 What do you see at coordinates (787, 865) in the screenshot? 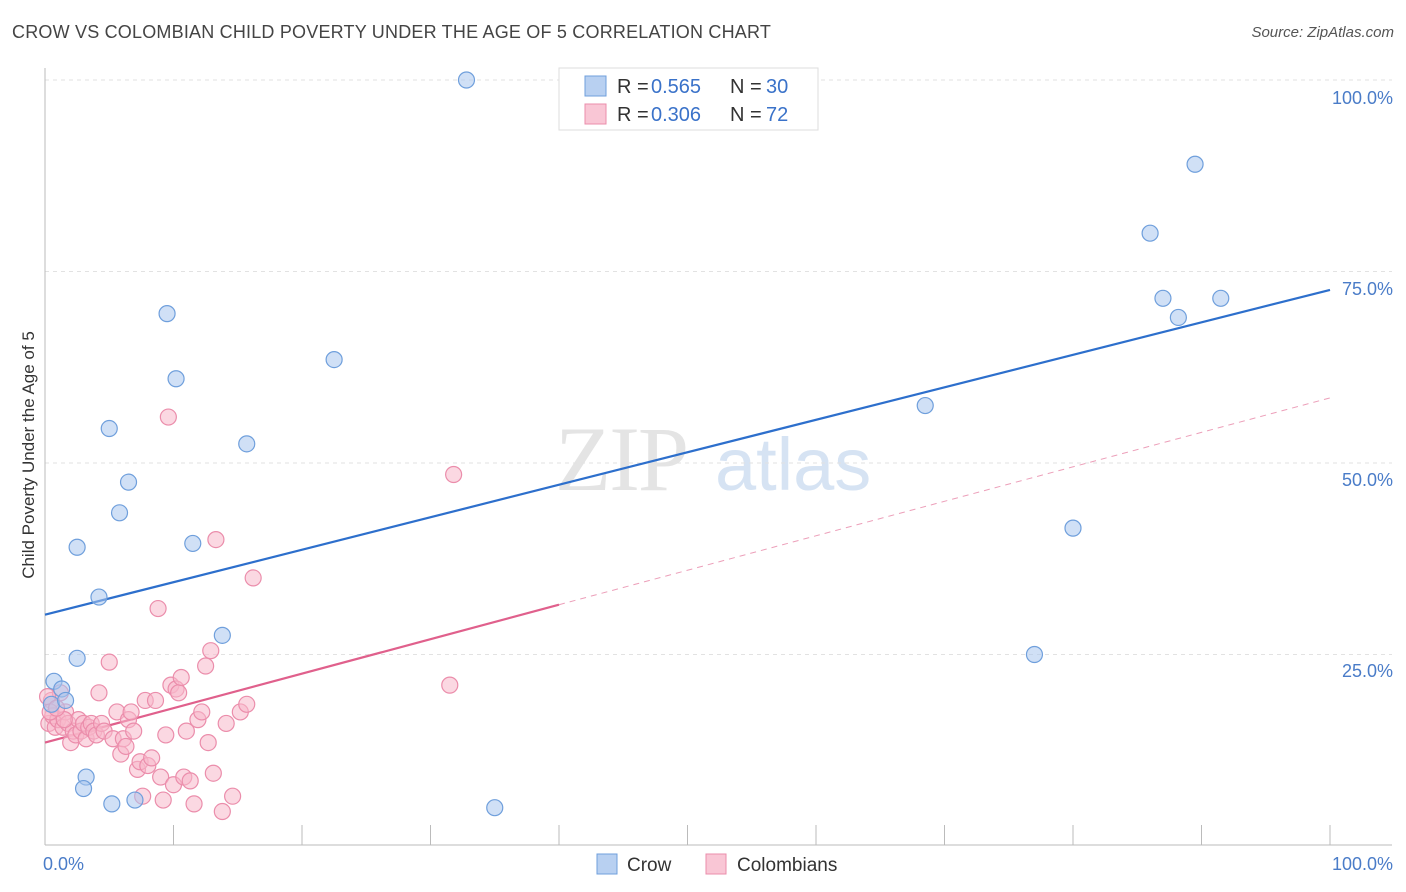
I see `bottom-legend-label-colombians: Colombians` at bounding box center [787, 865].